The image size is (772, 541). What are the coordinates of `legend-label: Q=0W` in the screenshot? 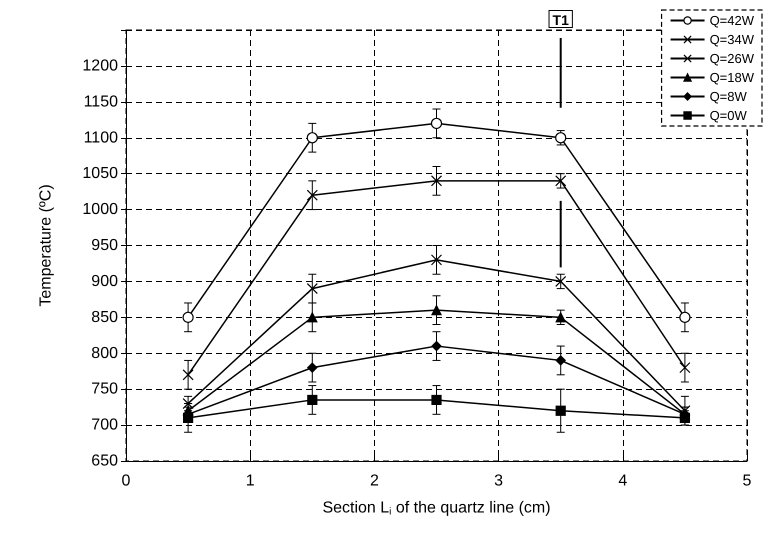 It's located at (729, 115).